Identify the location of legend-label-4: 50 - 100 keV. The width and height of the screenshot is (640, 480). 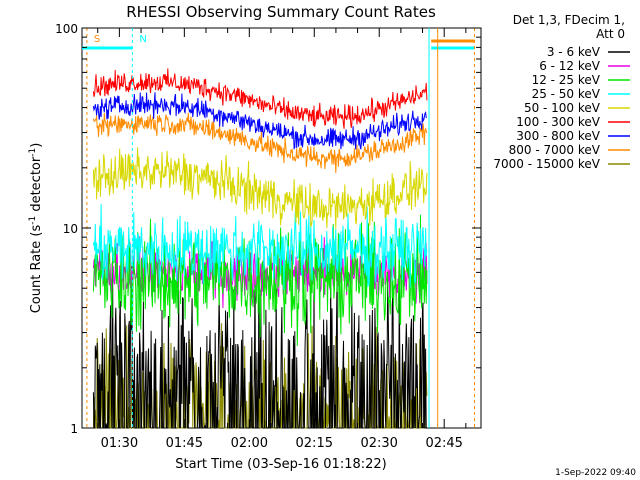
(562, 108).